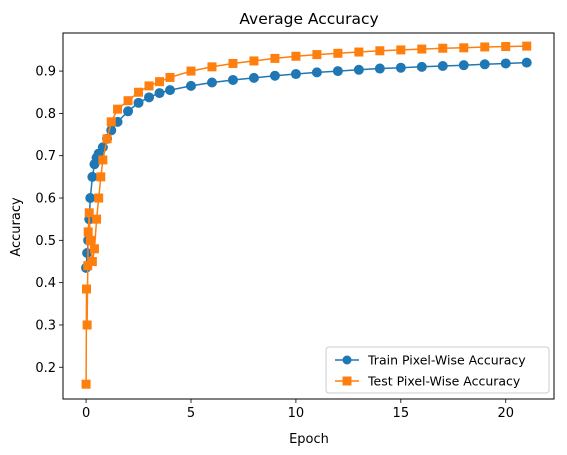  What do you see at coordinates (45, 199) in the screenshot?
I see `y-tick-label: 0.6` at bounding box center [45, 199].